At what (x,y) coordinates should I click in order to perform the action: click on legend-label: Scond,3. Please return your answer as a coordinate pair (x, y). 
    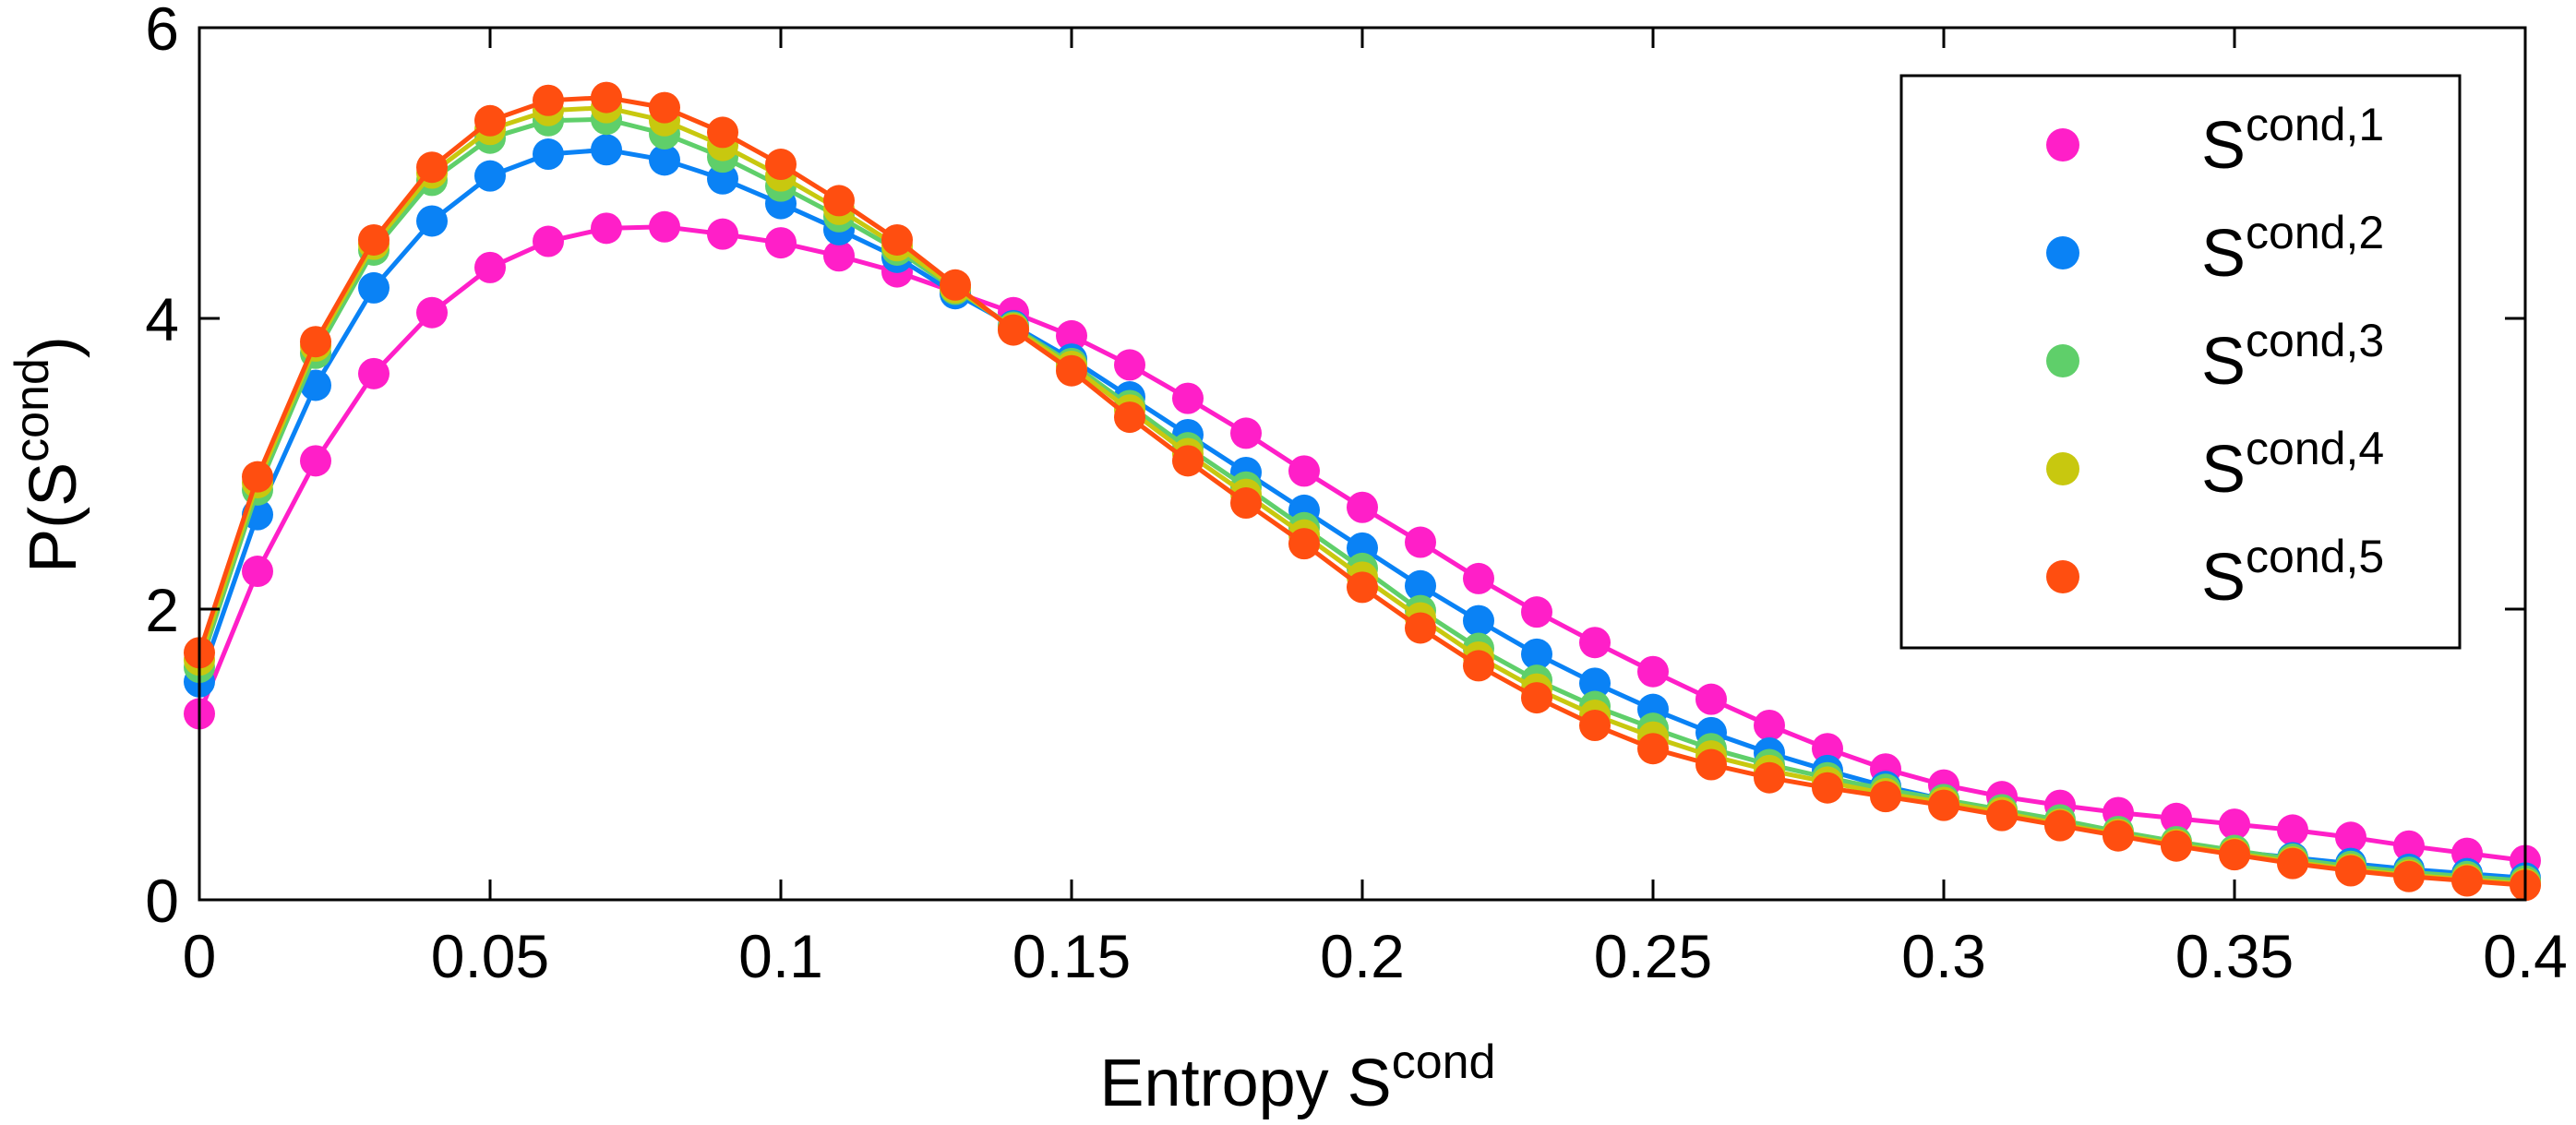
    Looking at the image, I should click on (2292, 357).